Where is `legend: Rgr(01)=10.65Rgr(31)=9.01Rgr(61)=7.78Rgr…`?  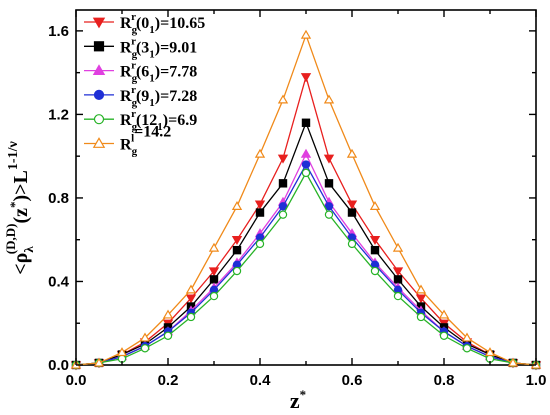 legend: Rgr(01)=10.65Rgr(31)=9.01Rgr(61)=7.78Rgr… is located at coordinates (144, 84).